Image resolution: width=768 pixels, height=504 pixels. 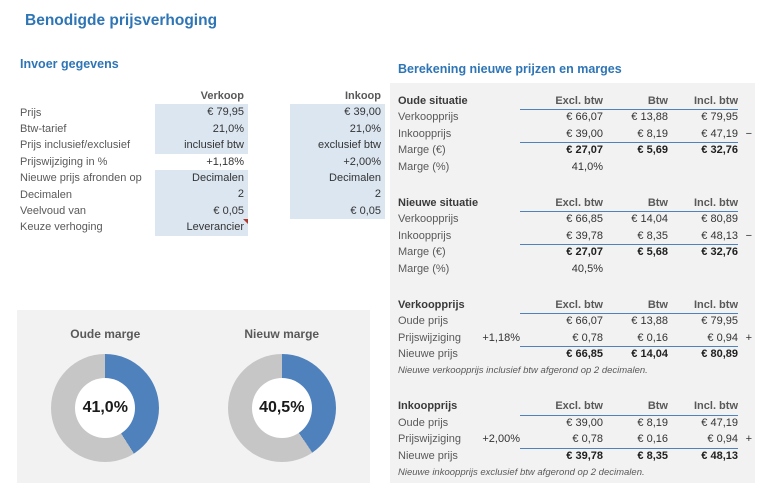 What do you see at coordinates (422, 150) in the screenshot?
I see `calc-row-label: Marge (€)` at bounding box center [422, 150].